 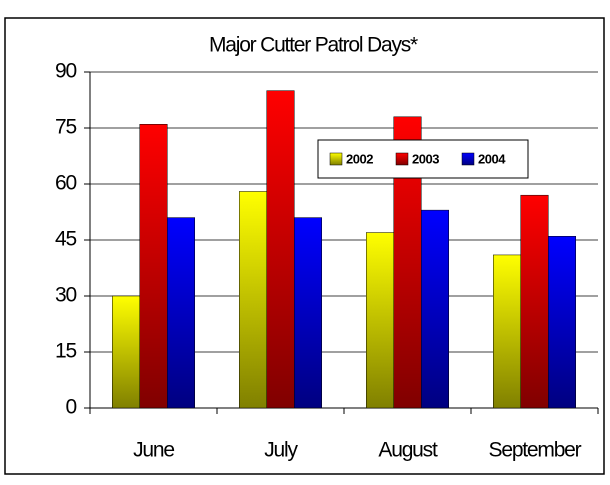 I want to click on legend-box, so click(x=423, y=159).